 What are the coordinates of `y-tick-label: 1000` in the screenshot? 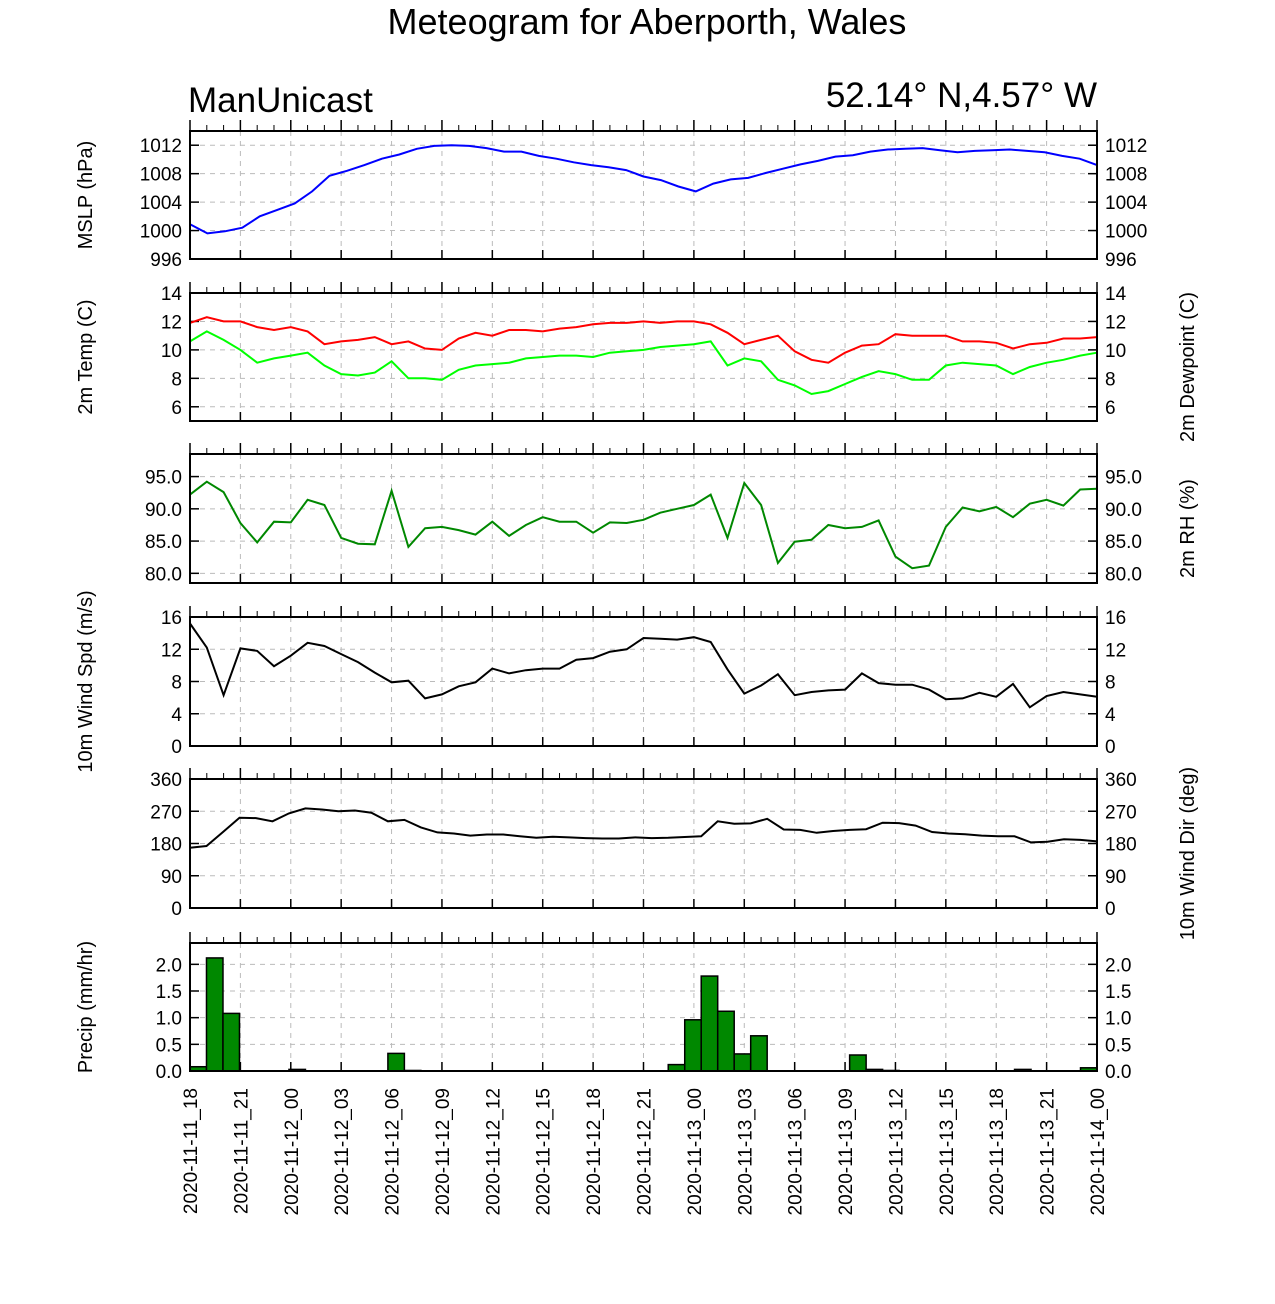 It's located at (161, 232).